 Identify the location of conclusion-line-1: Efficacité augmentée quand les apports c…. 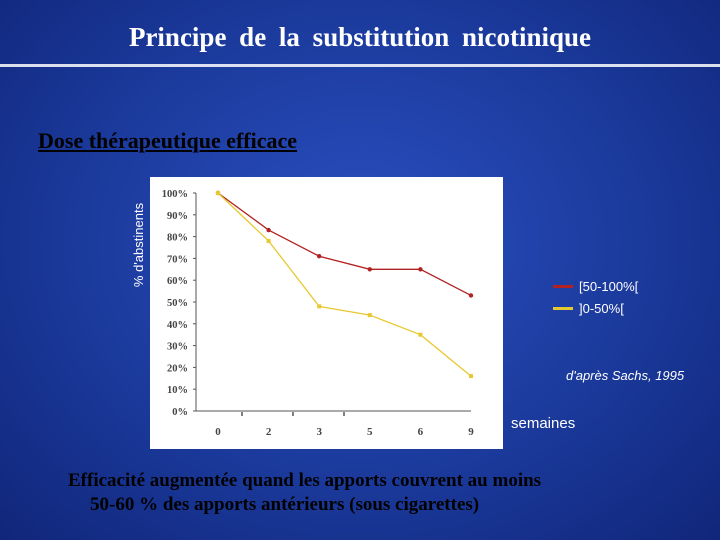
(305, 480).